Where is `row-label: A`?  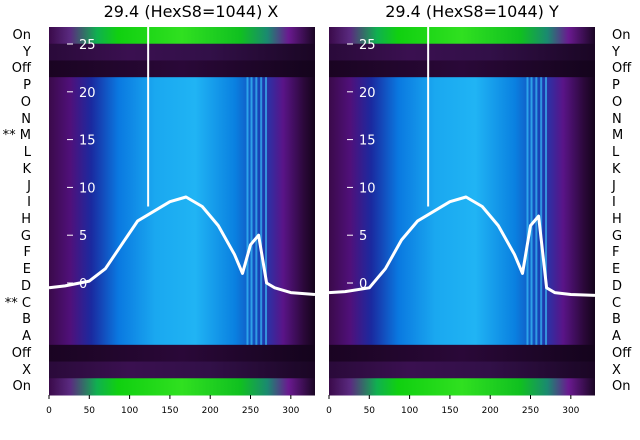 row-label: A is located at coordinates (616, 337).